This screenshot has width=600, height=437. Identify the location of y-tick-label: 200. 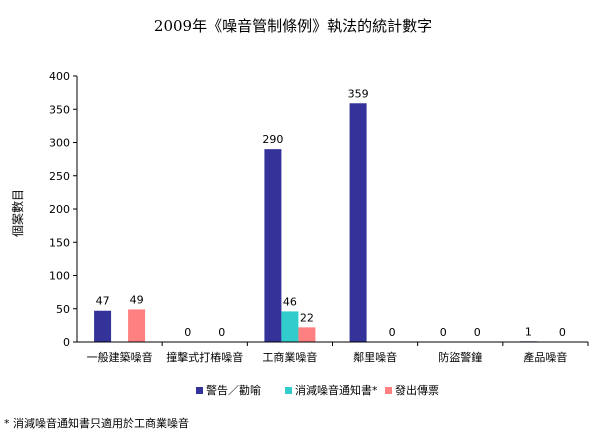
(59, 209).